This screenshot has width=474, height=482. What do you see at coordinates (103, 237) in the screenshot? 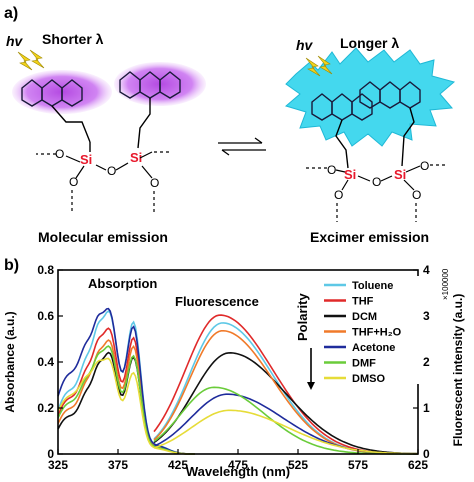
I see `molecular-emission-caption: Molecular emission` at bounding box center [103, 237].